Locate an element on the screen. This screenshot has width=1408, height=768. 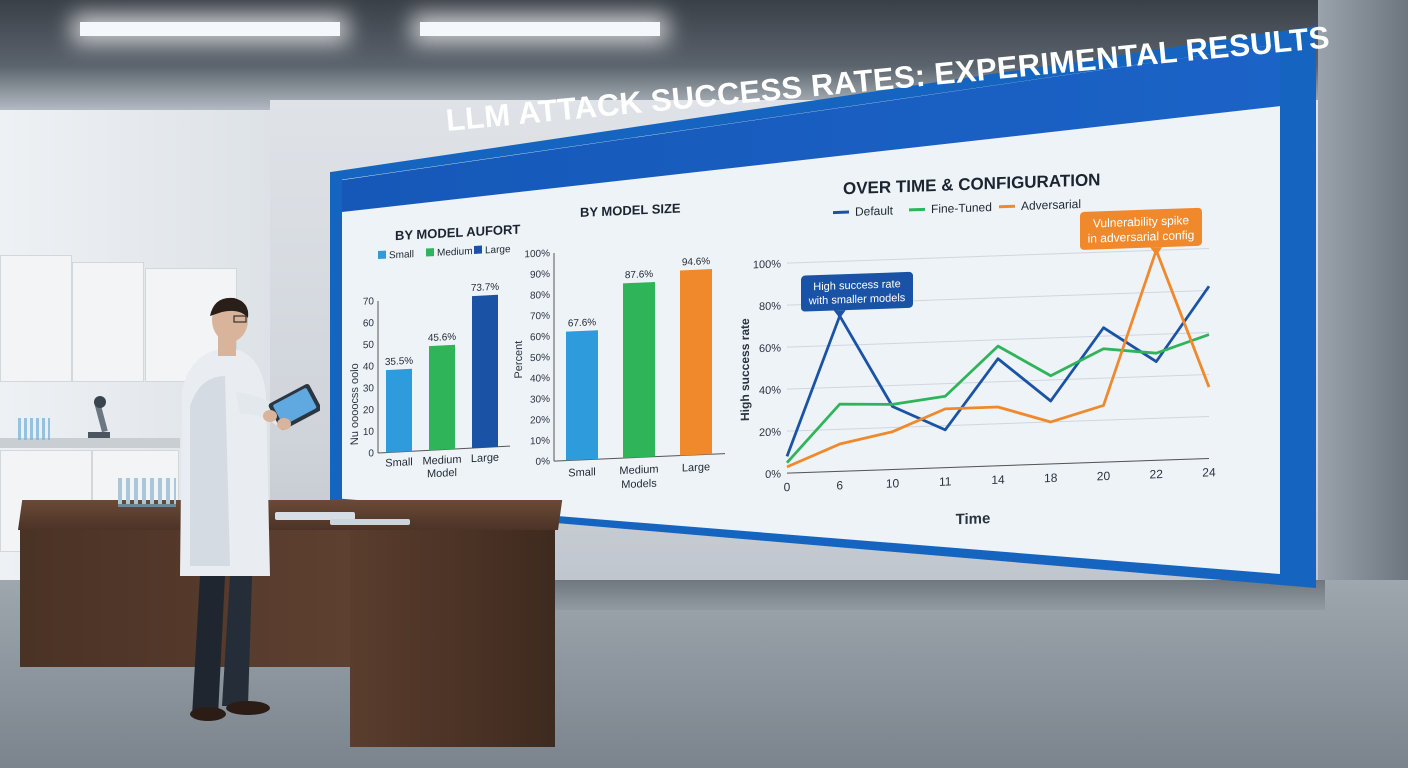
y-axis-label: High success rate is located at coordinates (745, 369).